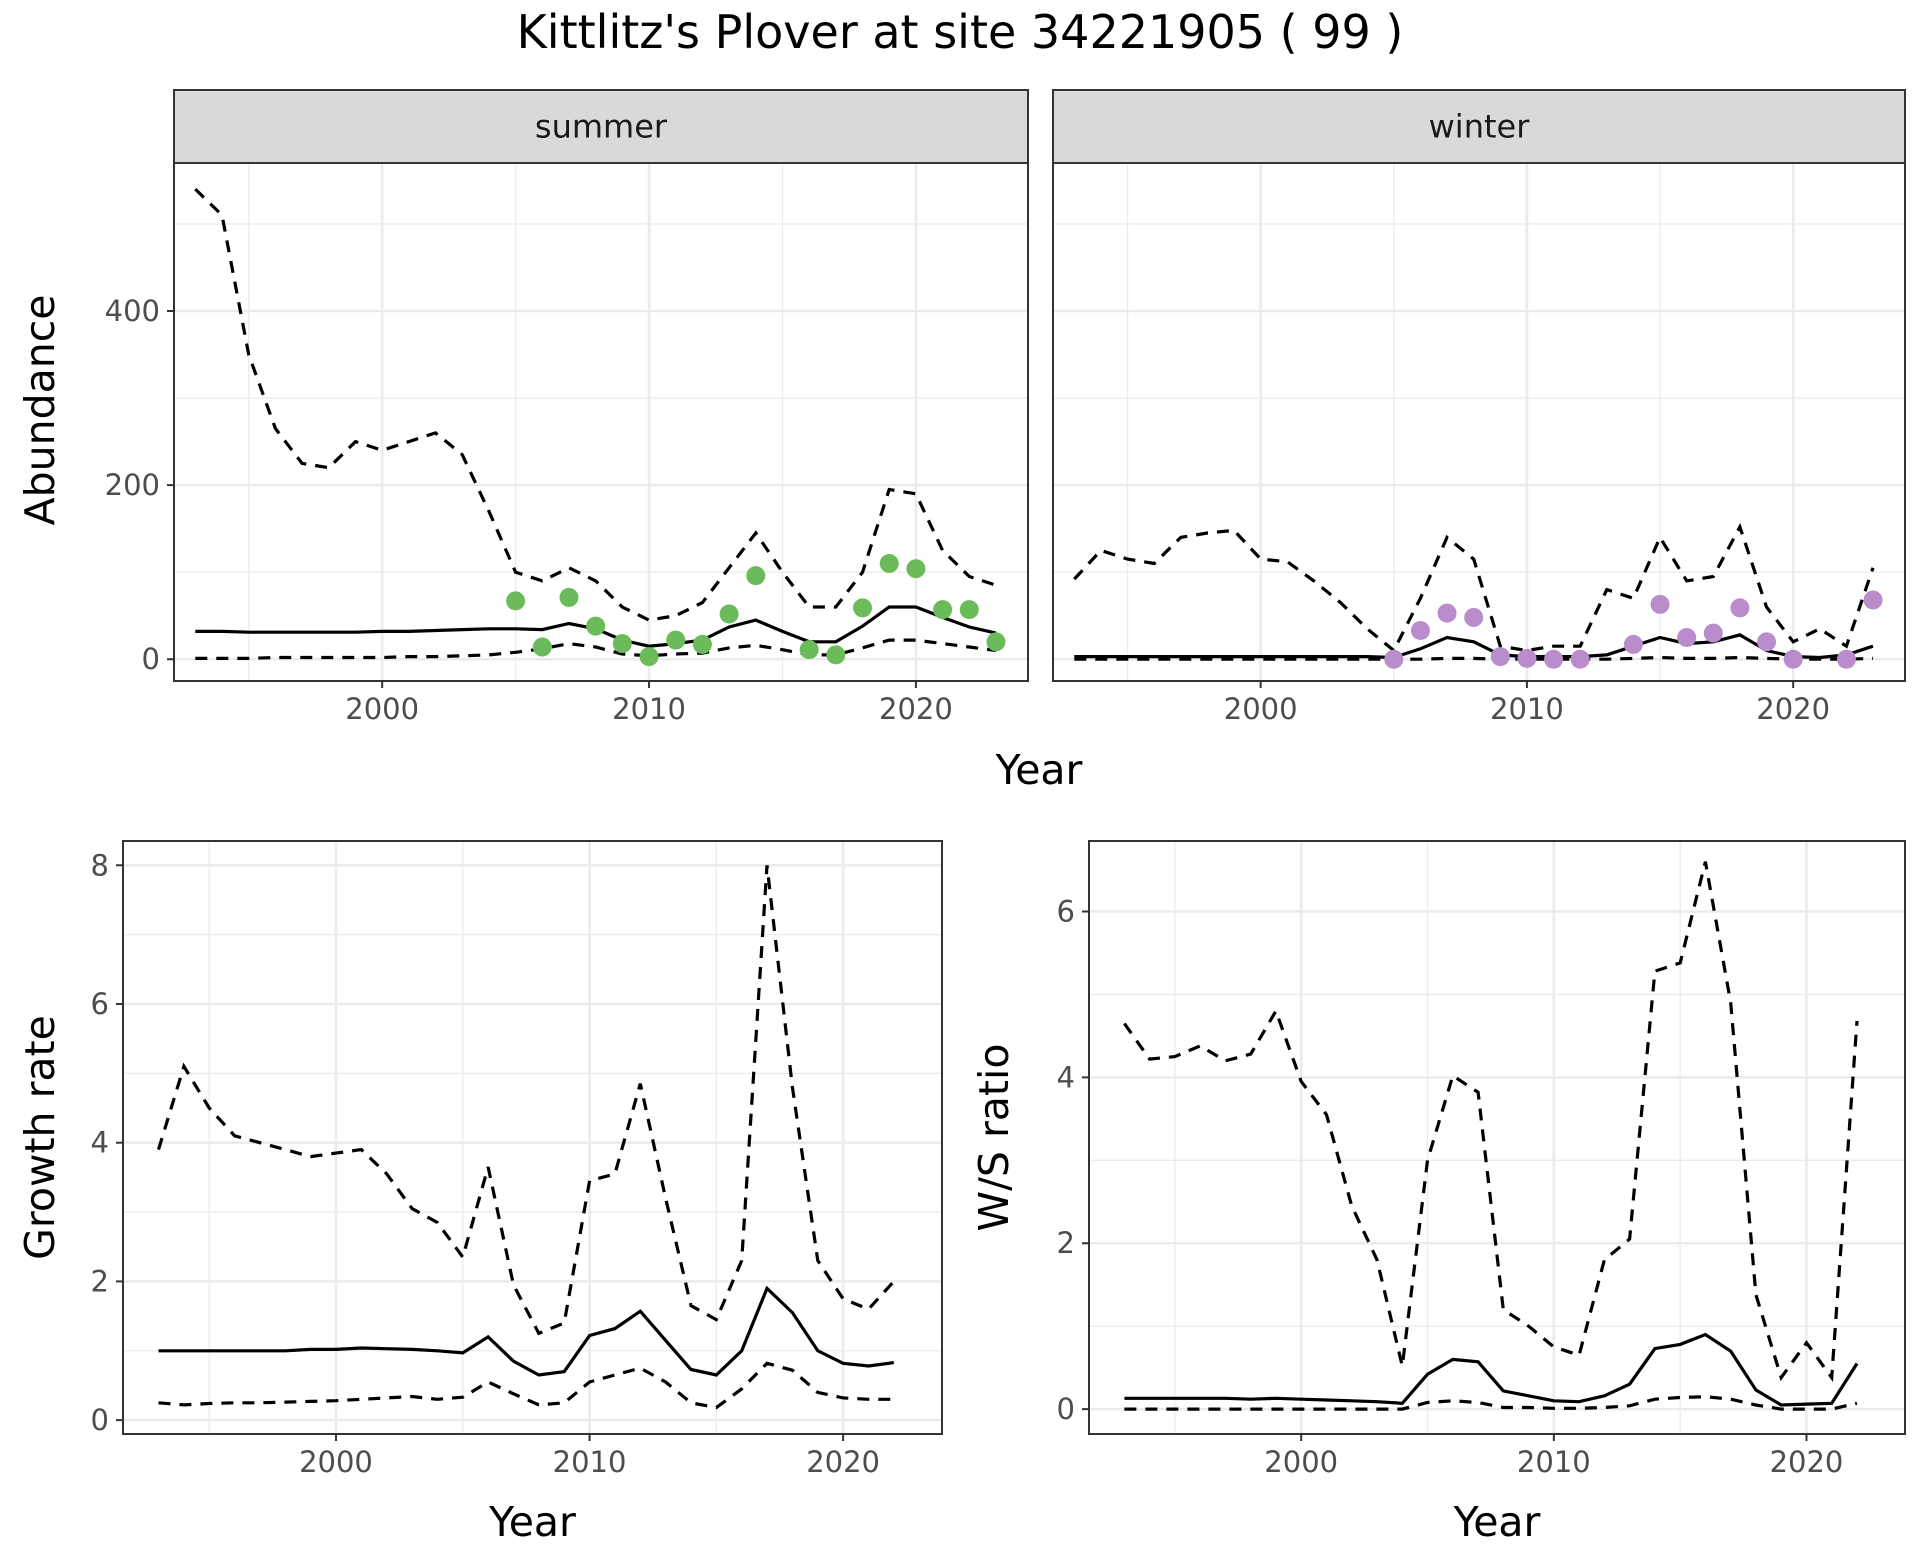  I want to click on facet-label: winter, so click(1480, 127).